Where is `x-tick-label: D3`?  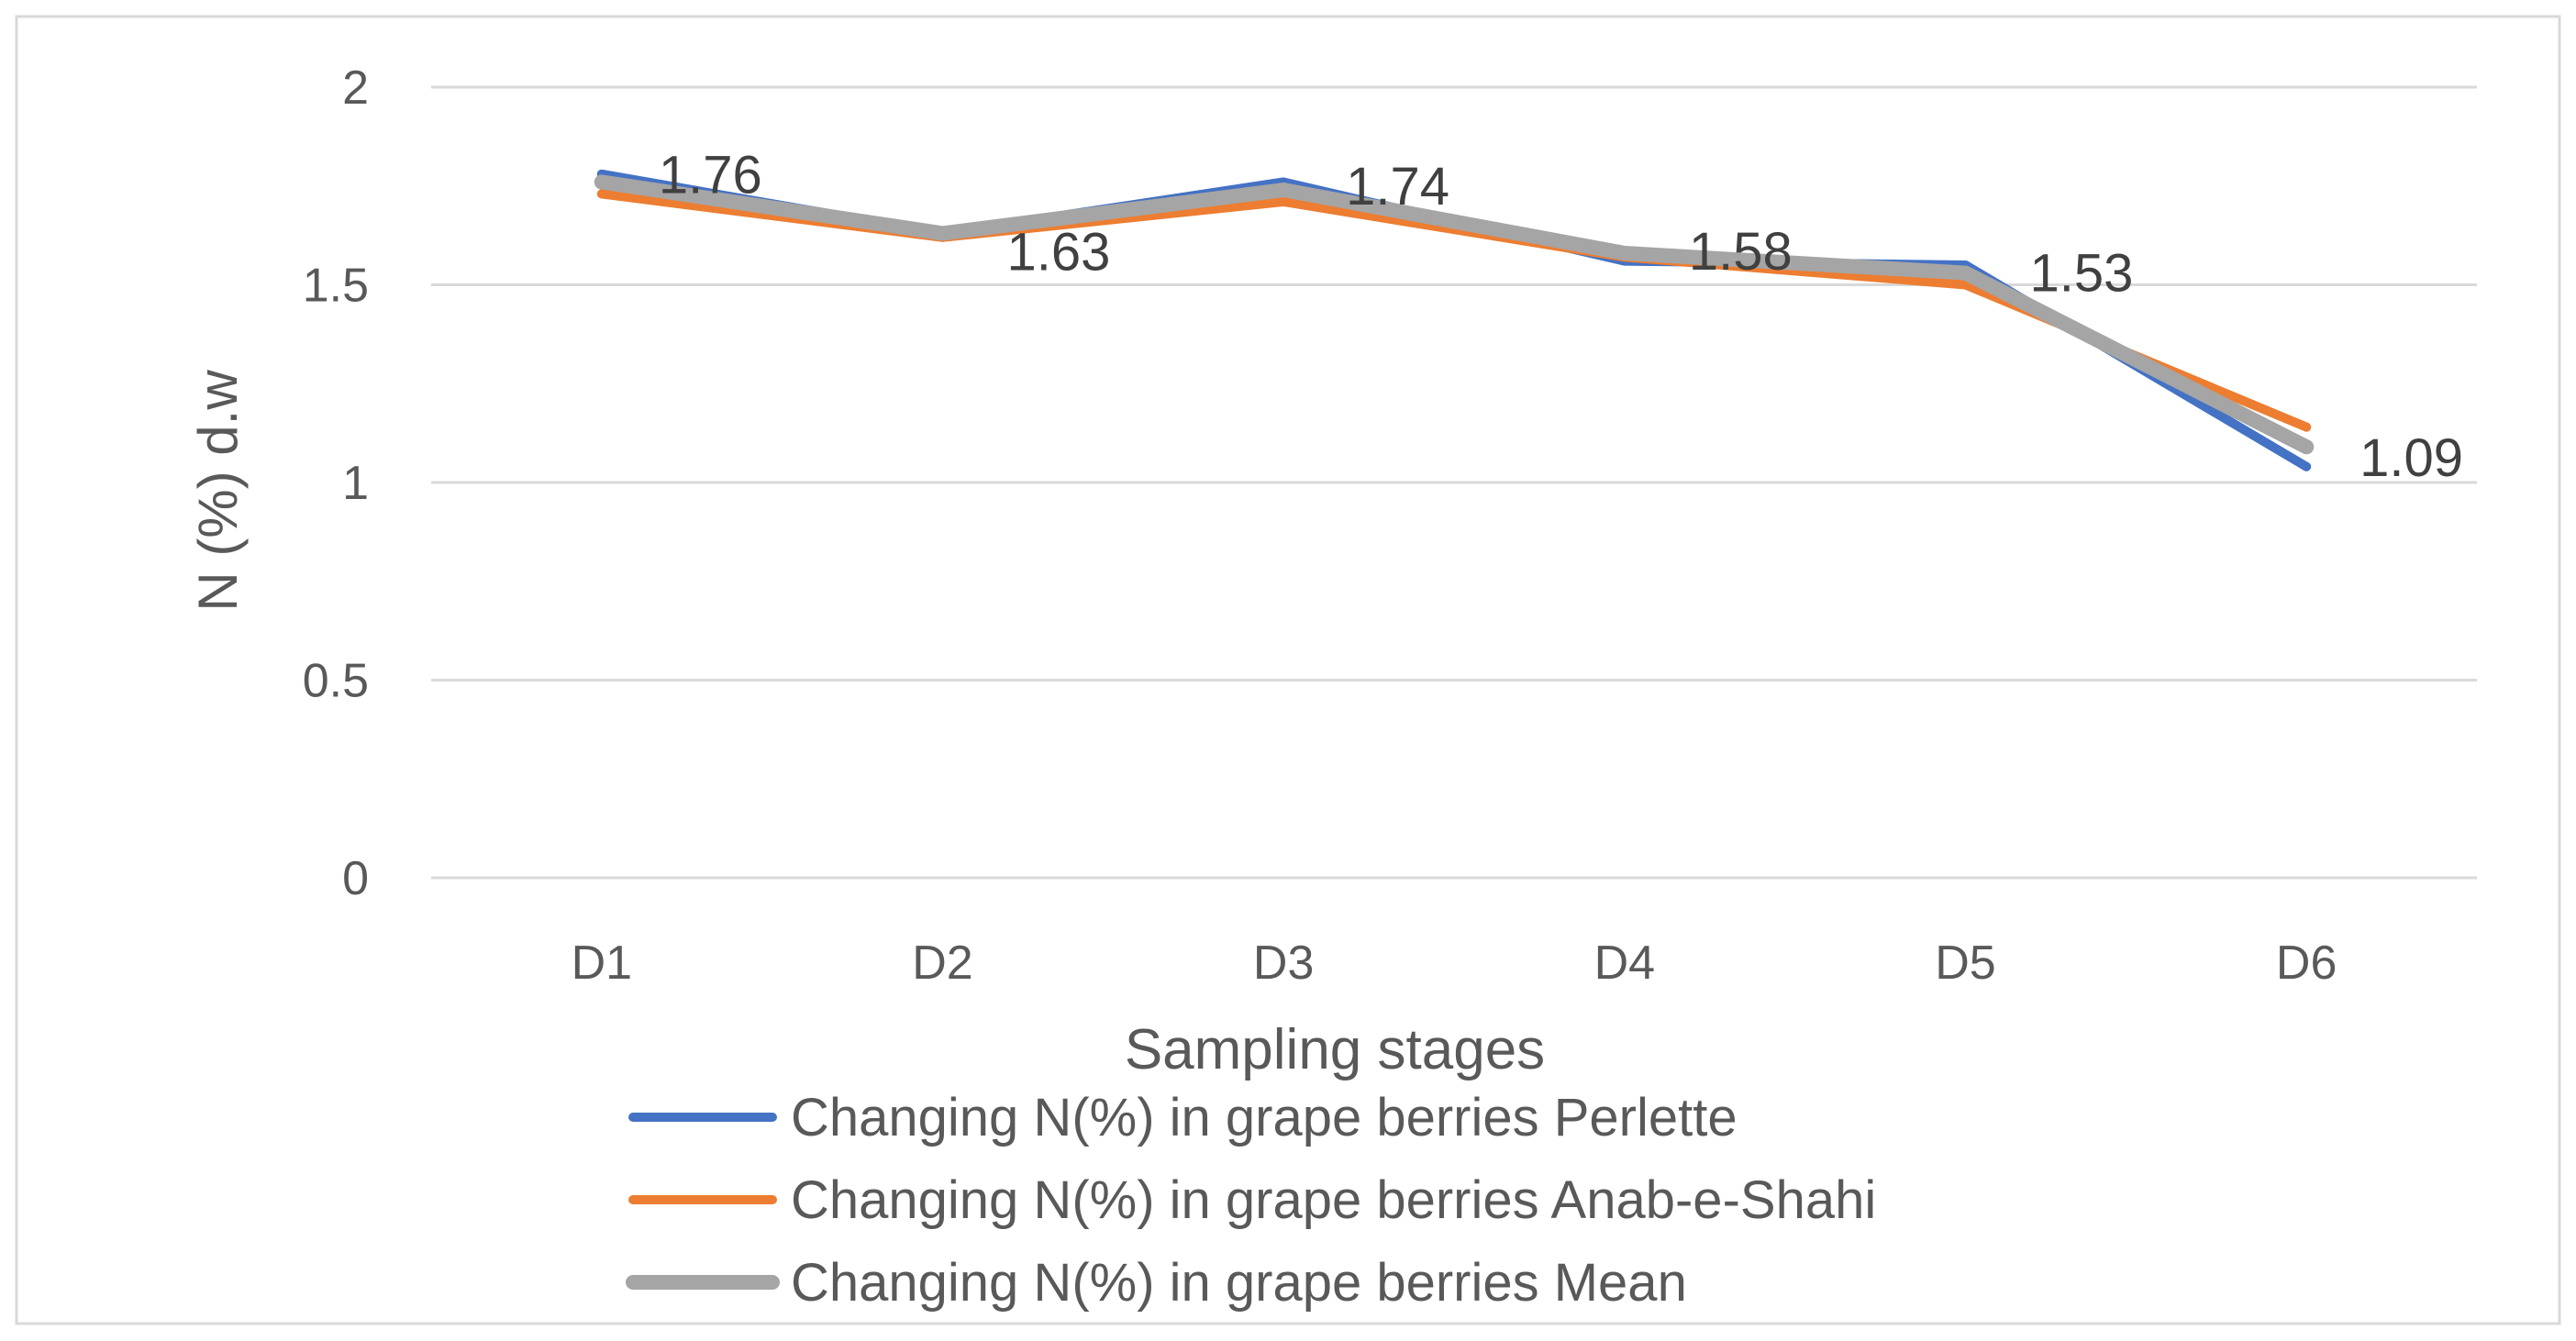 x-tick-label: D3 is located at coordinates (1283, 963).